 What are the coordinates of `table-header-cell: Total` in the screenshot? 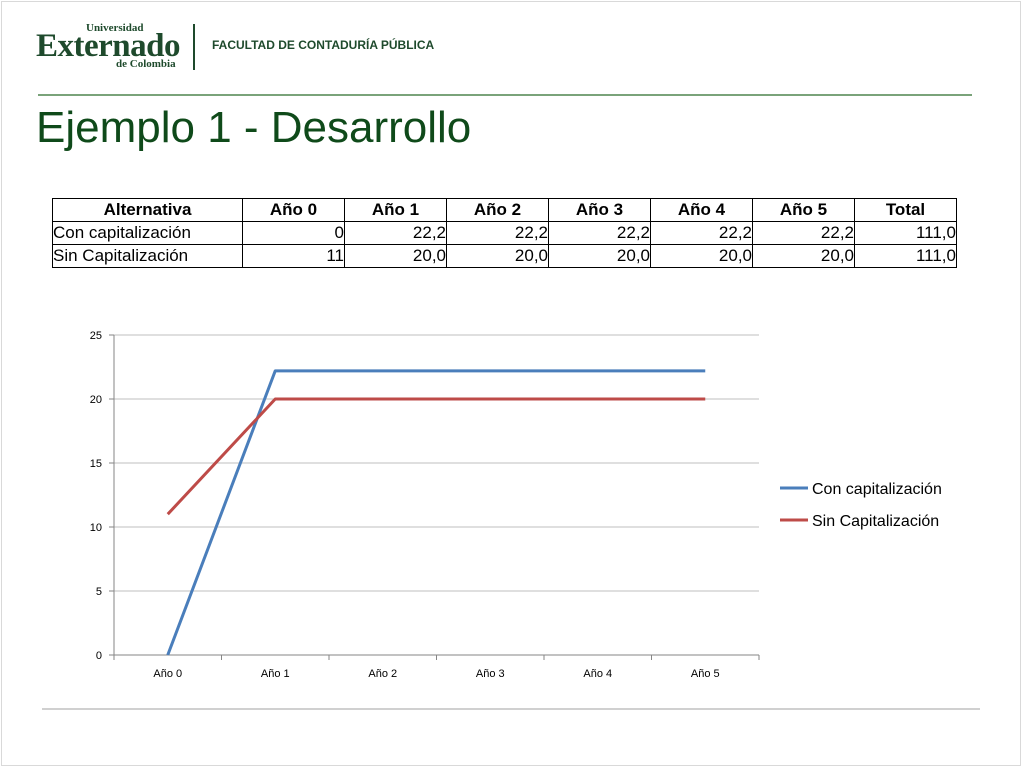 It's located at (905, 210).